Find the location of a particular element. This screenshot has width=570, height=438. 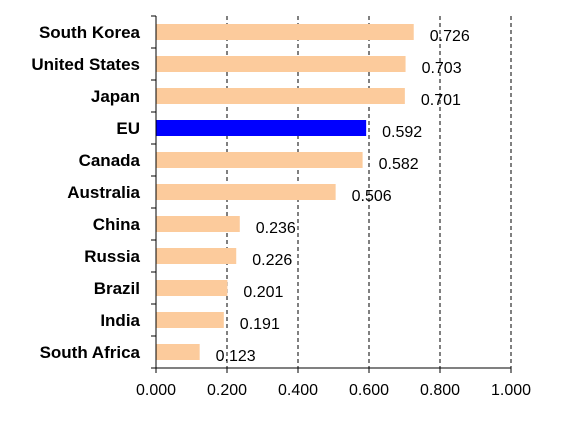

category-label: China is located at coordinates (117, 224).